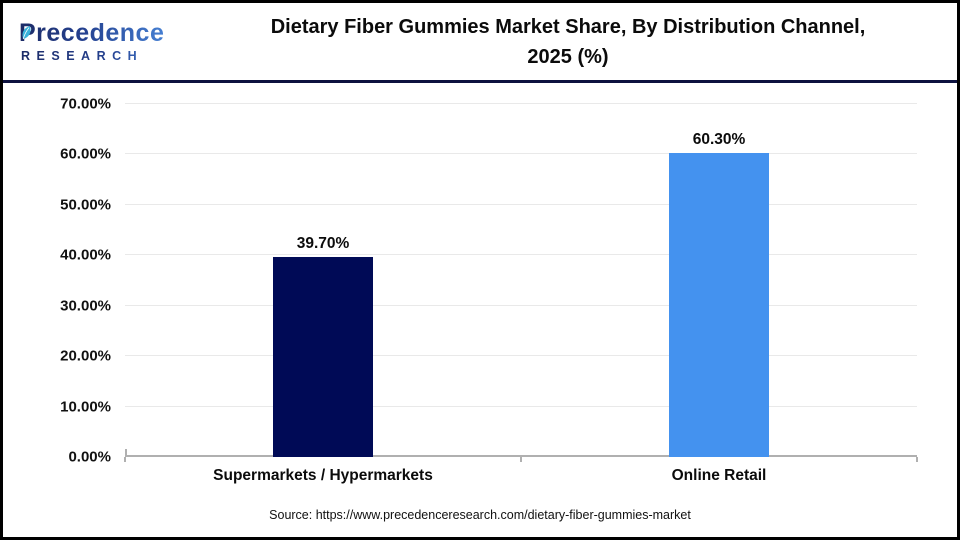 The image size is (960, 540). I want to click on y-axis-tick-label: 60.00%, so click(85, 154).